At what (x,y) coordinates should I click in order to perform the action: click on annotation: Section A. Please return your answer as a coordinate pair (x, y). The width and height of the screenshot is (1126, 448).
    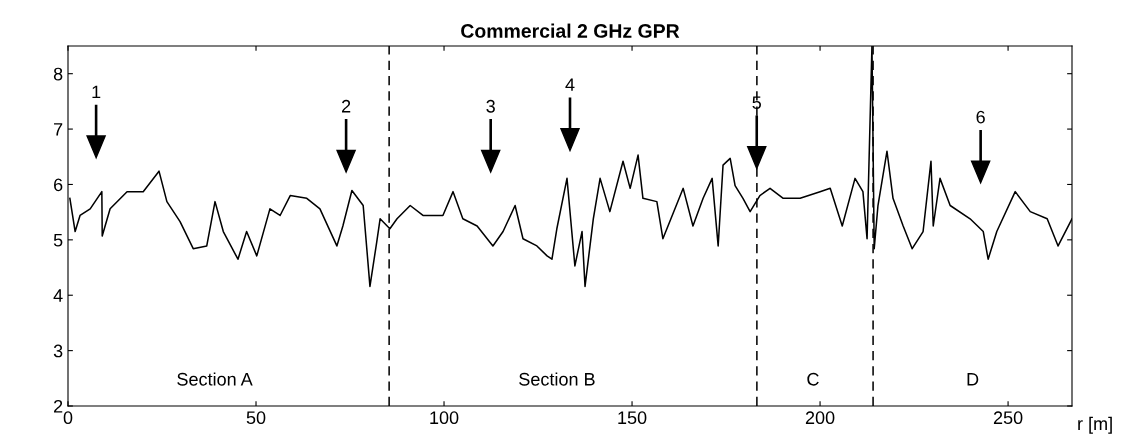
    Looking at the image, I should click on (215, 379).